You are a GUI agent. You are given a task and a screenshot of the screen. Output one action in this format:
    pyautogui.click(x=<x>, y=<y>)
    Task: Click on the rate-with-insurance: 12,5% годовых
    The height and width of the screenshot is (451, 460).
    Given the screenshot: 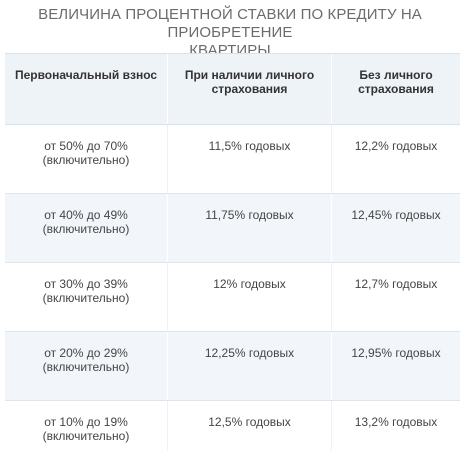 What is the action you would take?
    pyautogui.click(x=250, y=426)
    